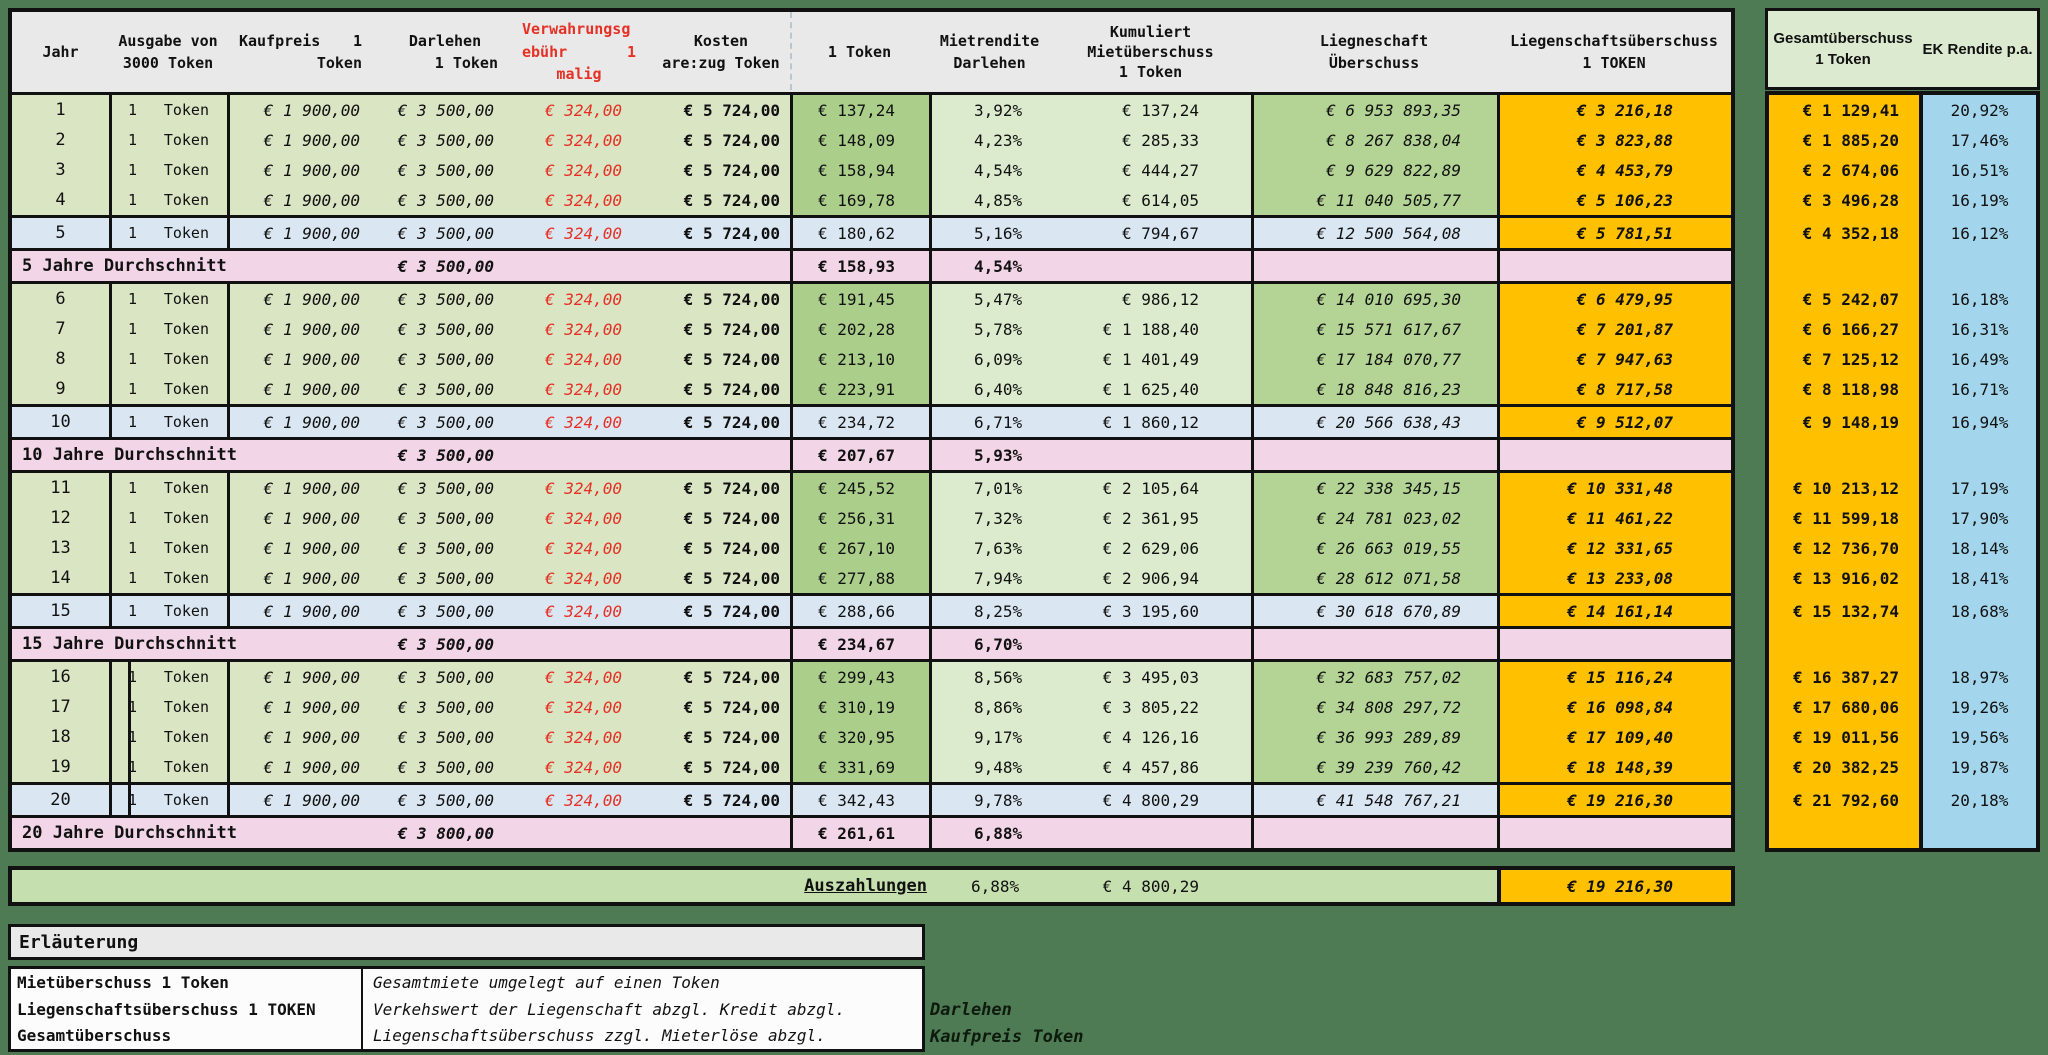 The image size is (2048, 1055). What do you see at coordinates (859, 548) in the screenshot?
I see `cell-token: € 267,10` at bounding box center [859, 548].